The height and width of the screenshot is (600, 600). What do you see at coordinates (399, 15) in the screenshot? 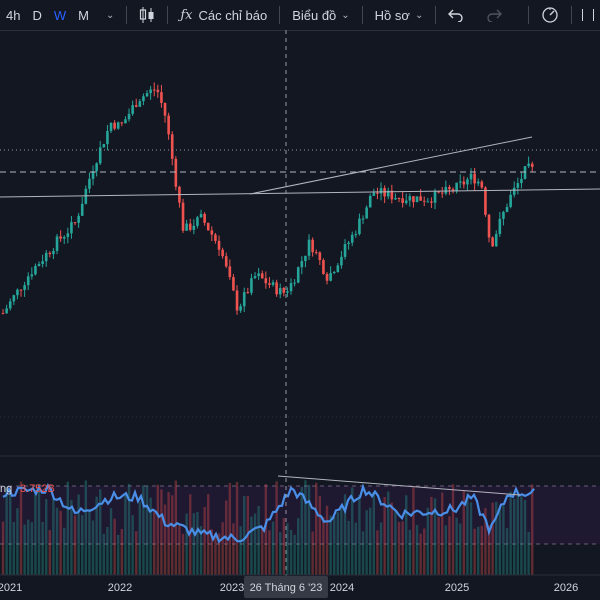
I see `profile-button: Hồ sơ ⌄` at bounding box center [399, 15].